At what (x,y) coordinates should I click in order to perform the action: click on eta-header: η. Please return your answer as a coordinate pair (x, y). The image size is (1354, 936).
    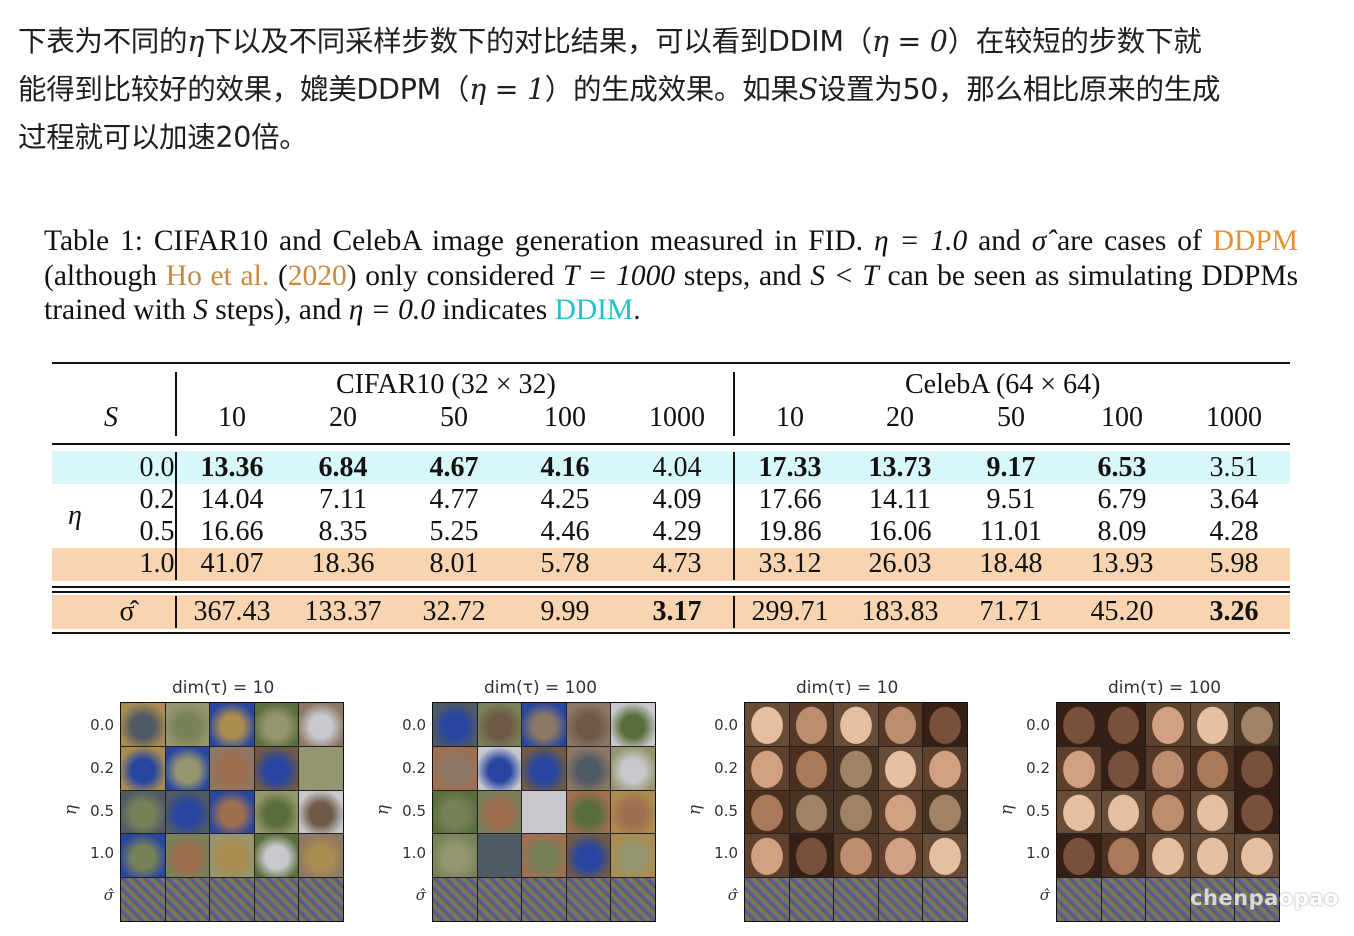
    Looking at the image, I should click on (75, 515).